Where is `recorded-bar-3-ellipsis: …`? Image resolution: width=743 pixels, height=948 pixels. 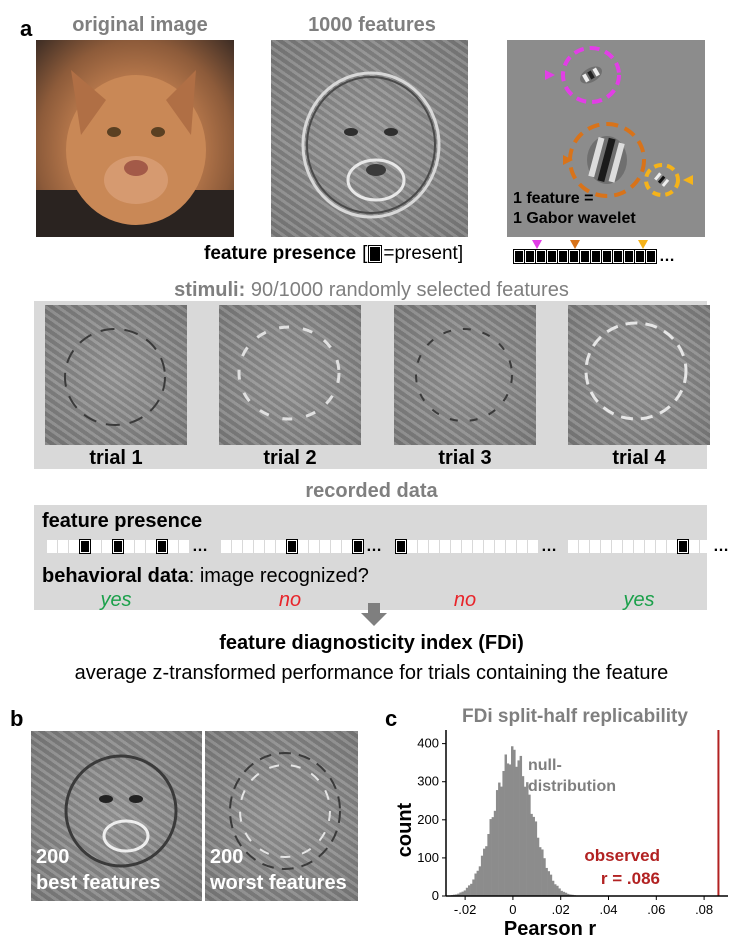
recorded-bar-3-ellipsis: … is located at coordinates (549, 546).